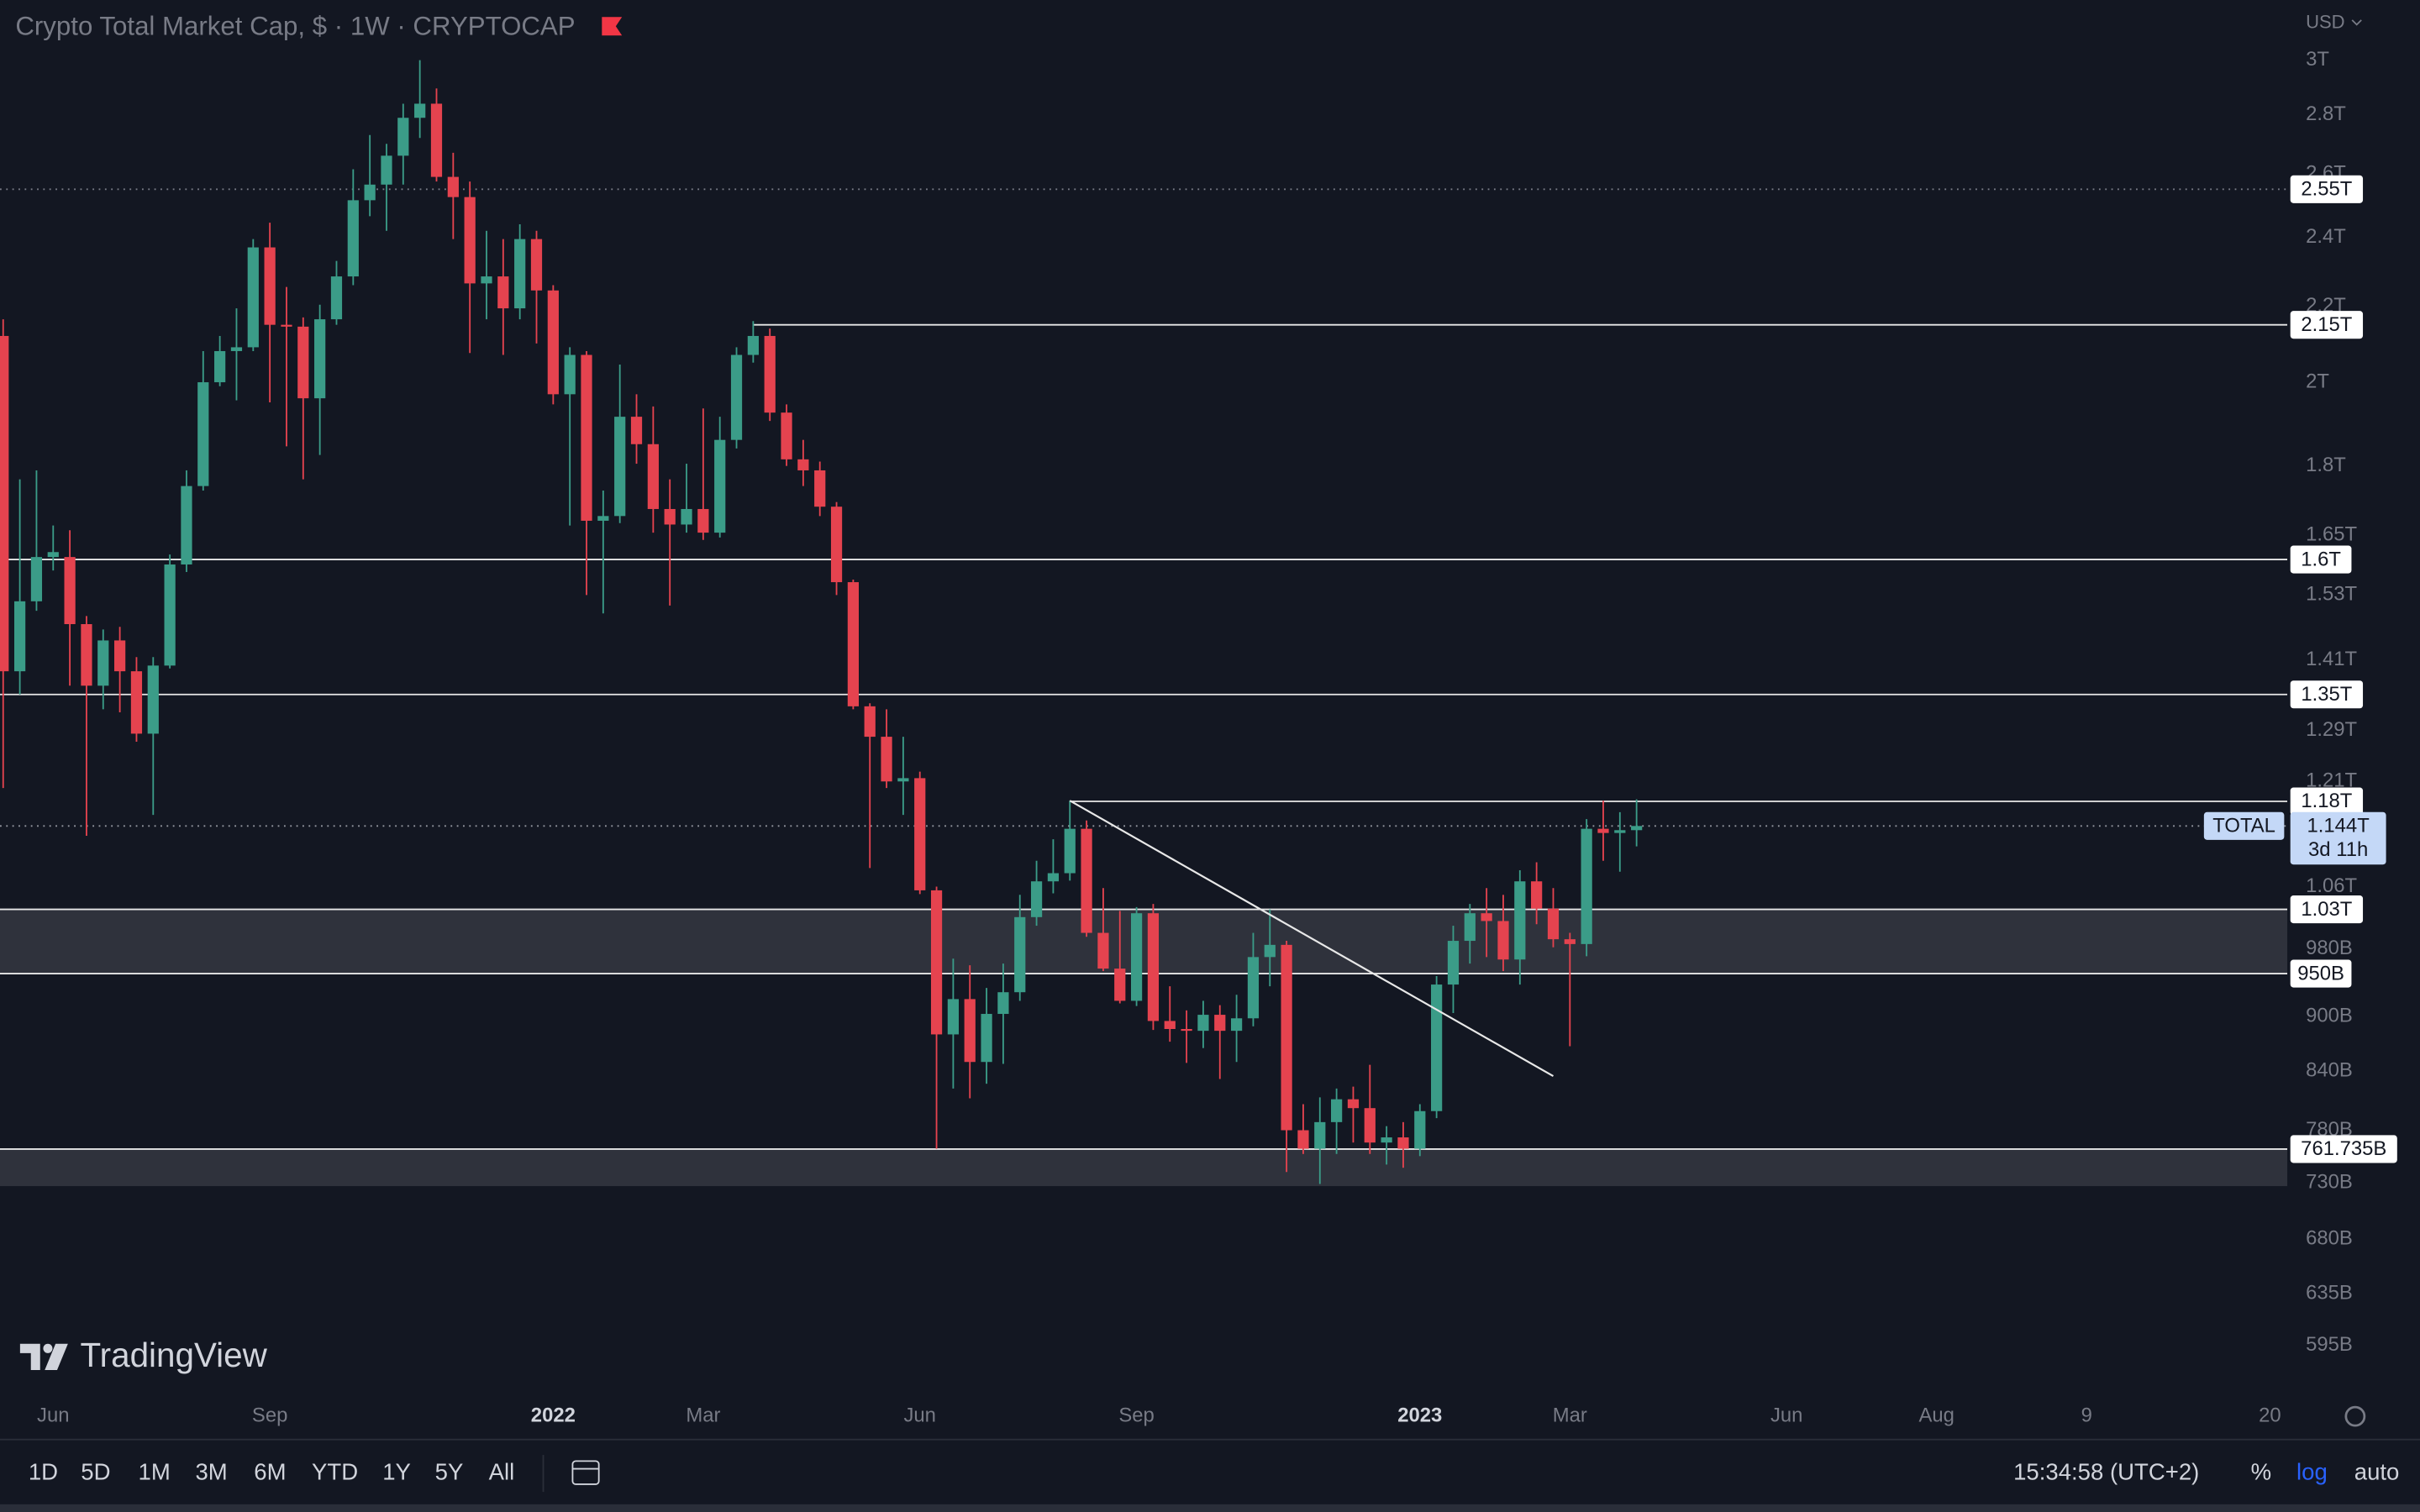 This screenshot has height=1512, width=2420. Describe the element at coordinates (1312, 939) in the screenshot. I see `trendline` at that location.